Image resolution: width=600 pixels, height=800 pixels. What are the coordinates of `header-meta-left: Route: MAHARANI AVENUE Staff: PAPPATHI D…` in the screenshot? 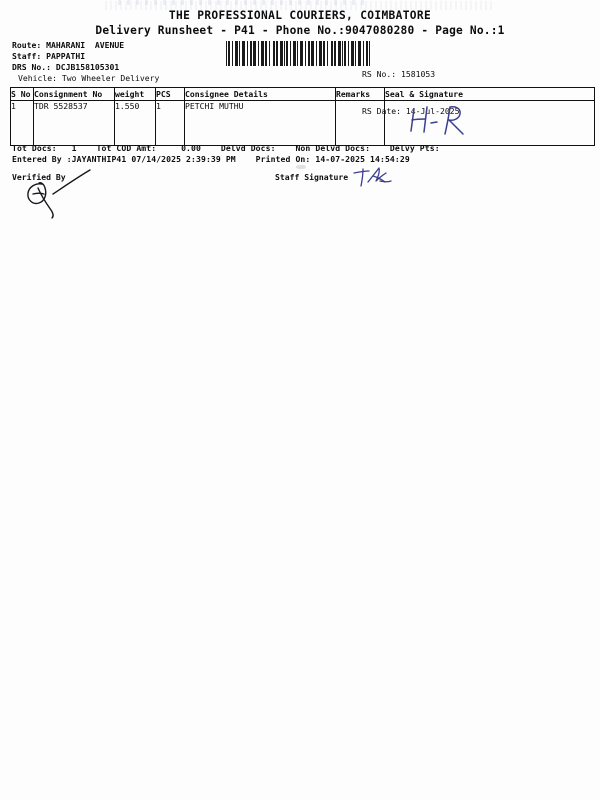 It's located at (85, 62).